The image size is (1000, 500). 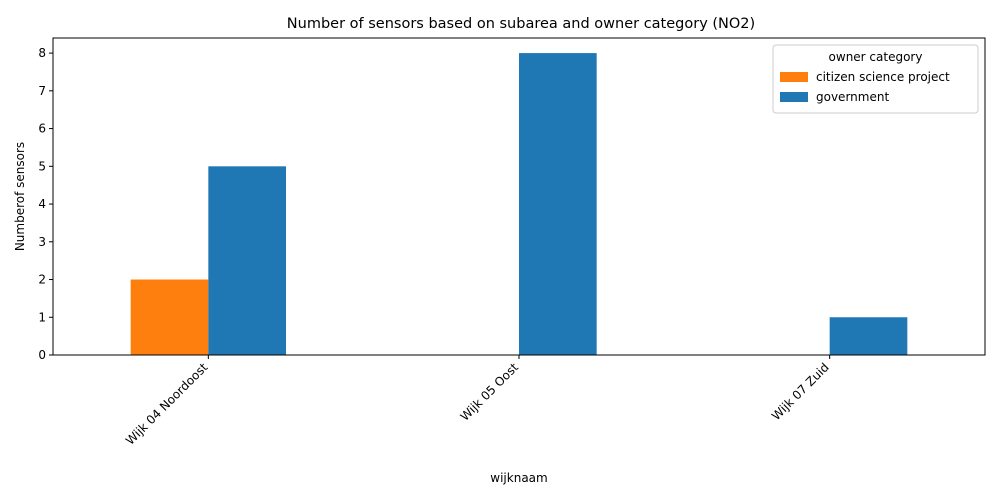 What do you see at coordinates (42, 53) in the screenshot?
I see `y-tick-label: 8` at bounding box center [42, 53].